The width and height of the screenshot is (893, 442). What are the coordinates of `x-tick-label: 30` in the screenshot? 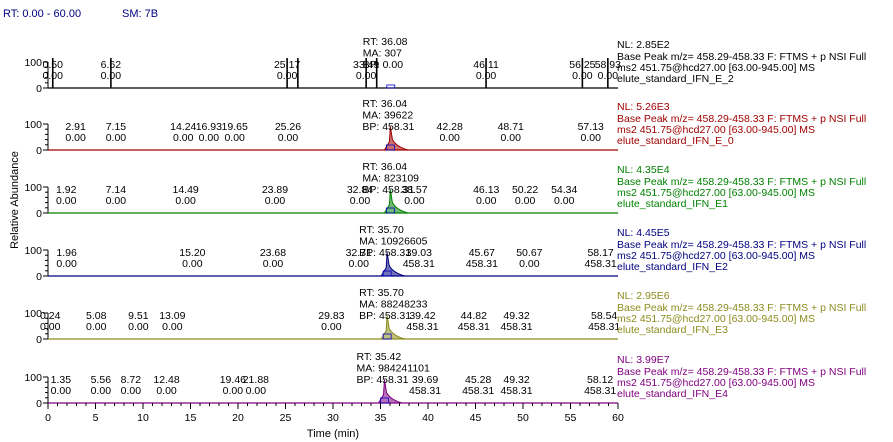 It's located at (333, 418).